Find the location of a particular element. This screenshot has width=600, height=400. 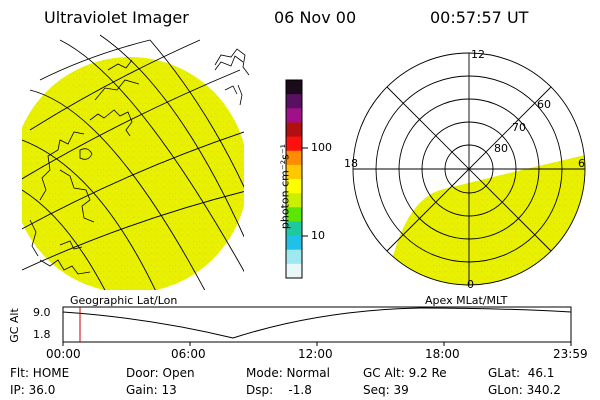

status-glat: GLat: 46.1 is located at coordinates (521, 373).